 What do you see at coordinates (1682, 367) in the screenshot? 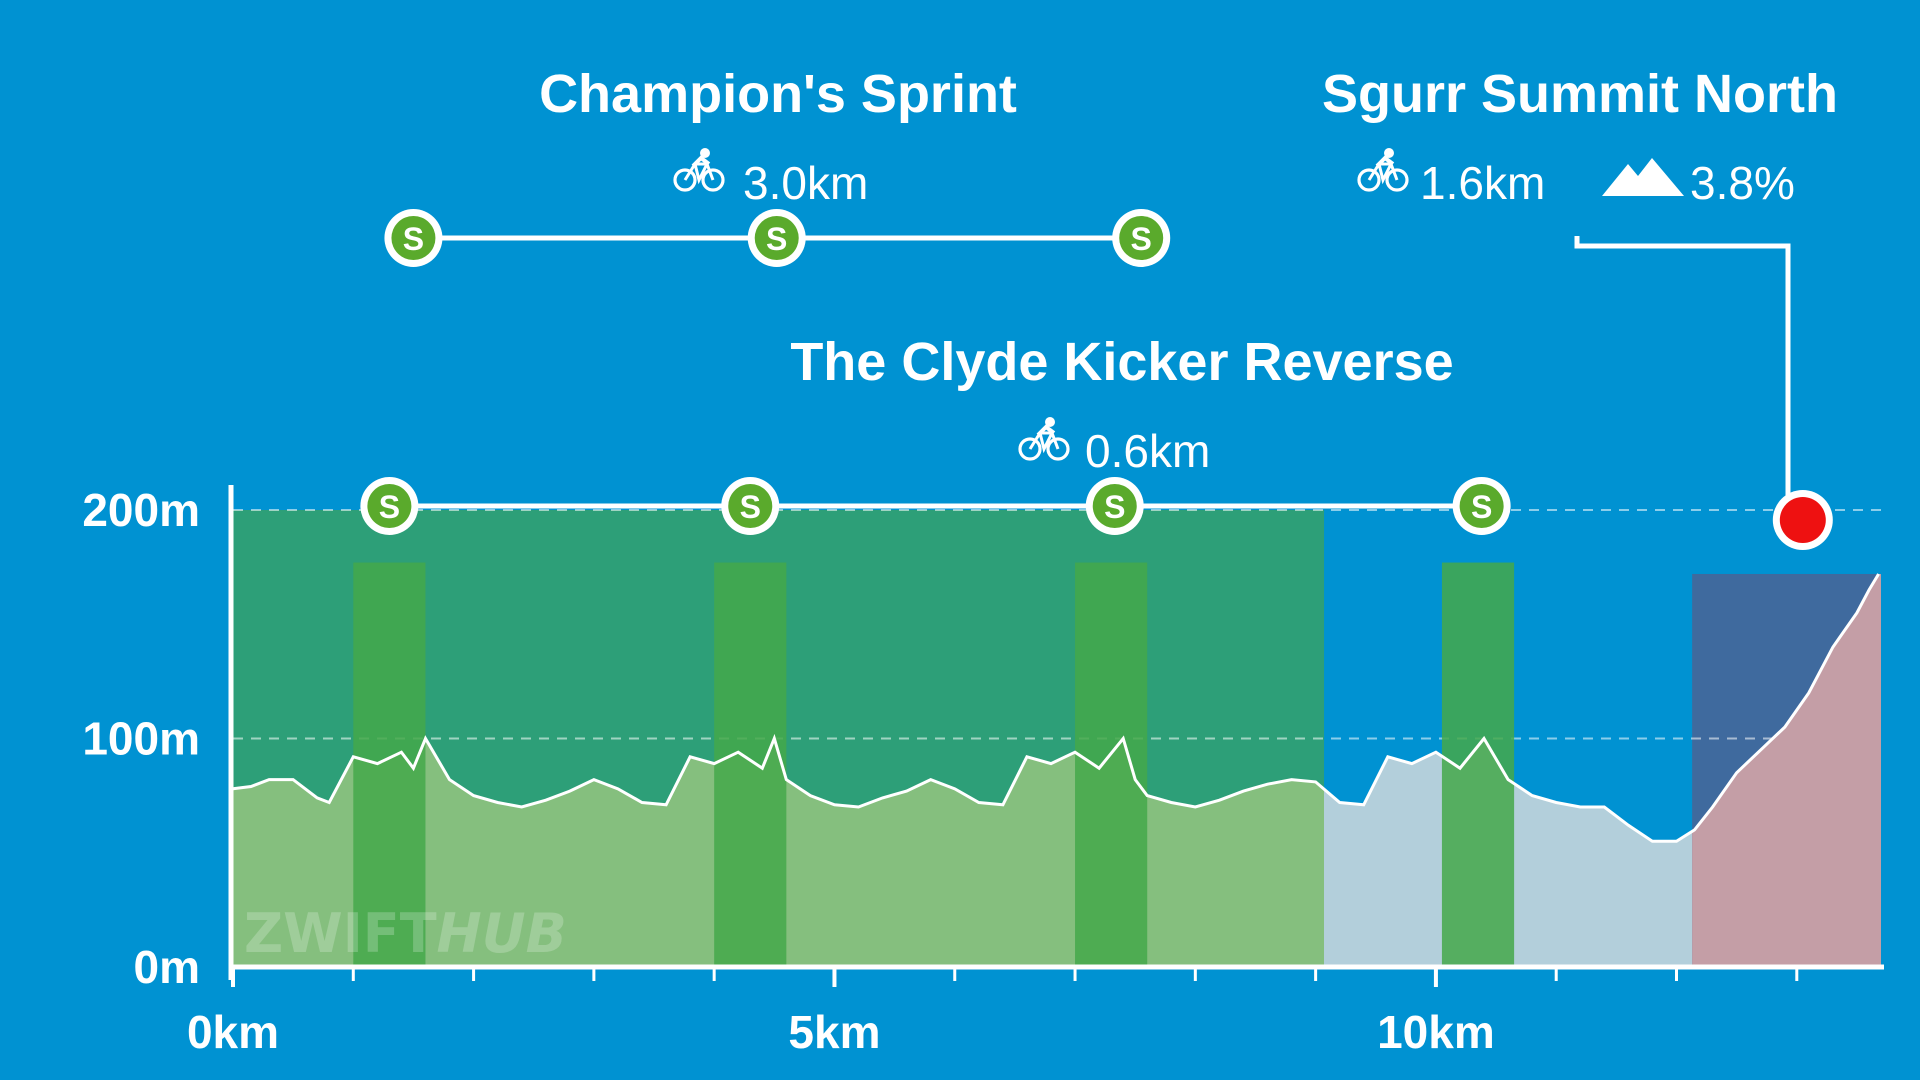
I see `kom-leader-line` at bounding box center [1682, 367].